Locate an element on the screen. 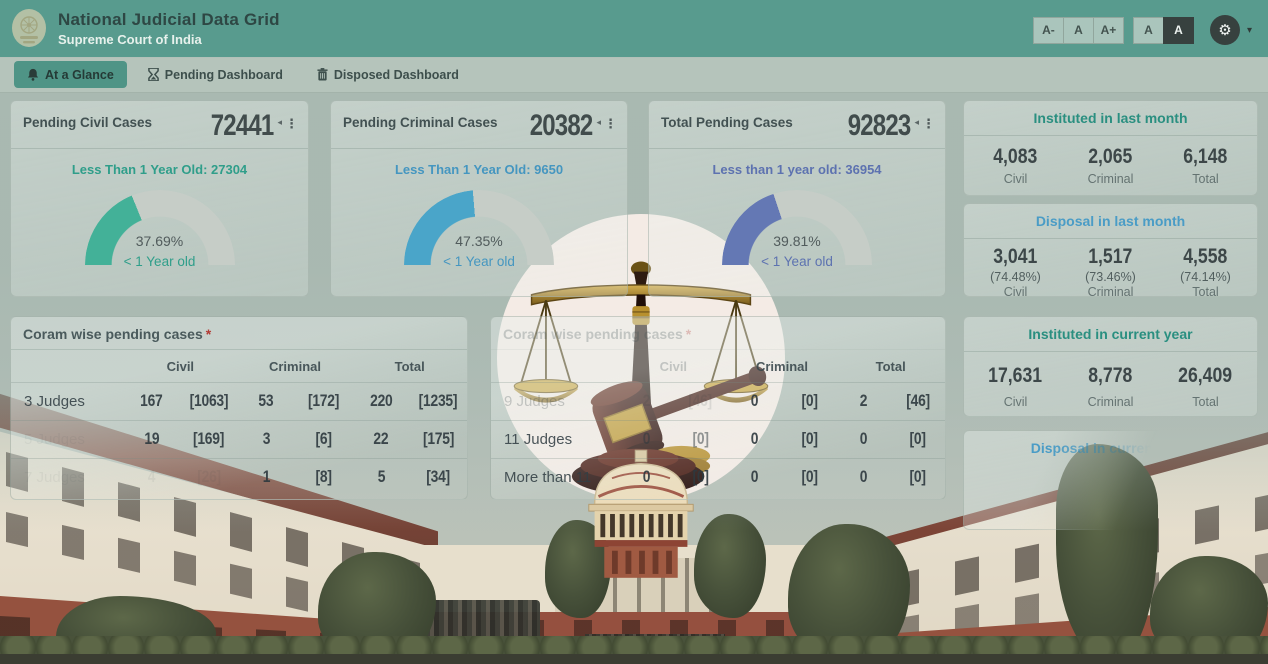 Image resolution: width=1268 pixels, height=664 pixels. settings-caret-icon: ▾ is located at coordinates (1249, 30).